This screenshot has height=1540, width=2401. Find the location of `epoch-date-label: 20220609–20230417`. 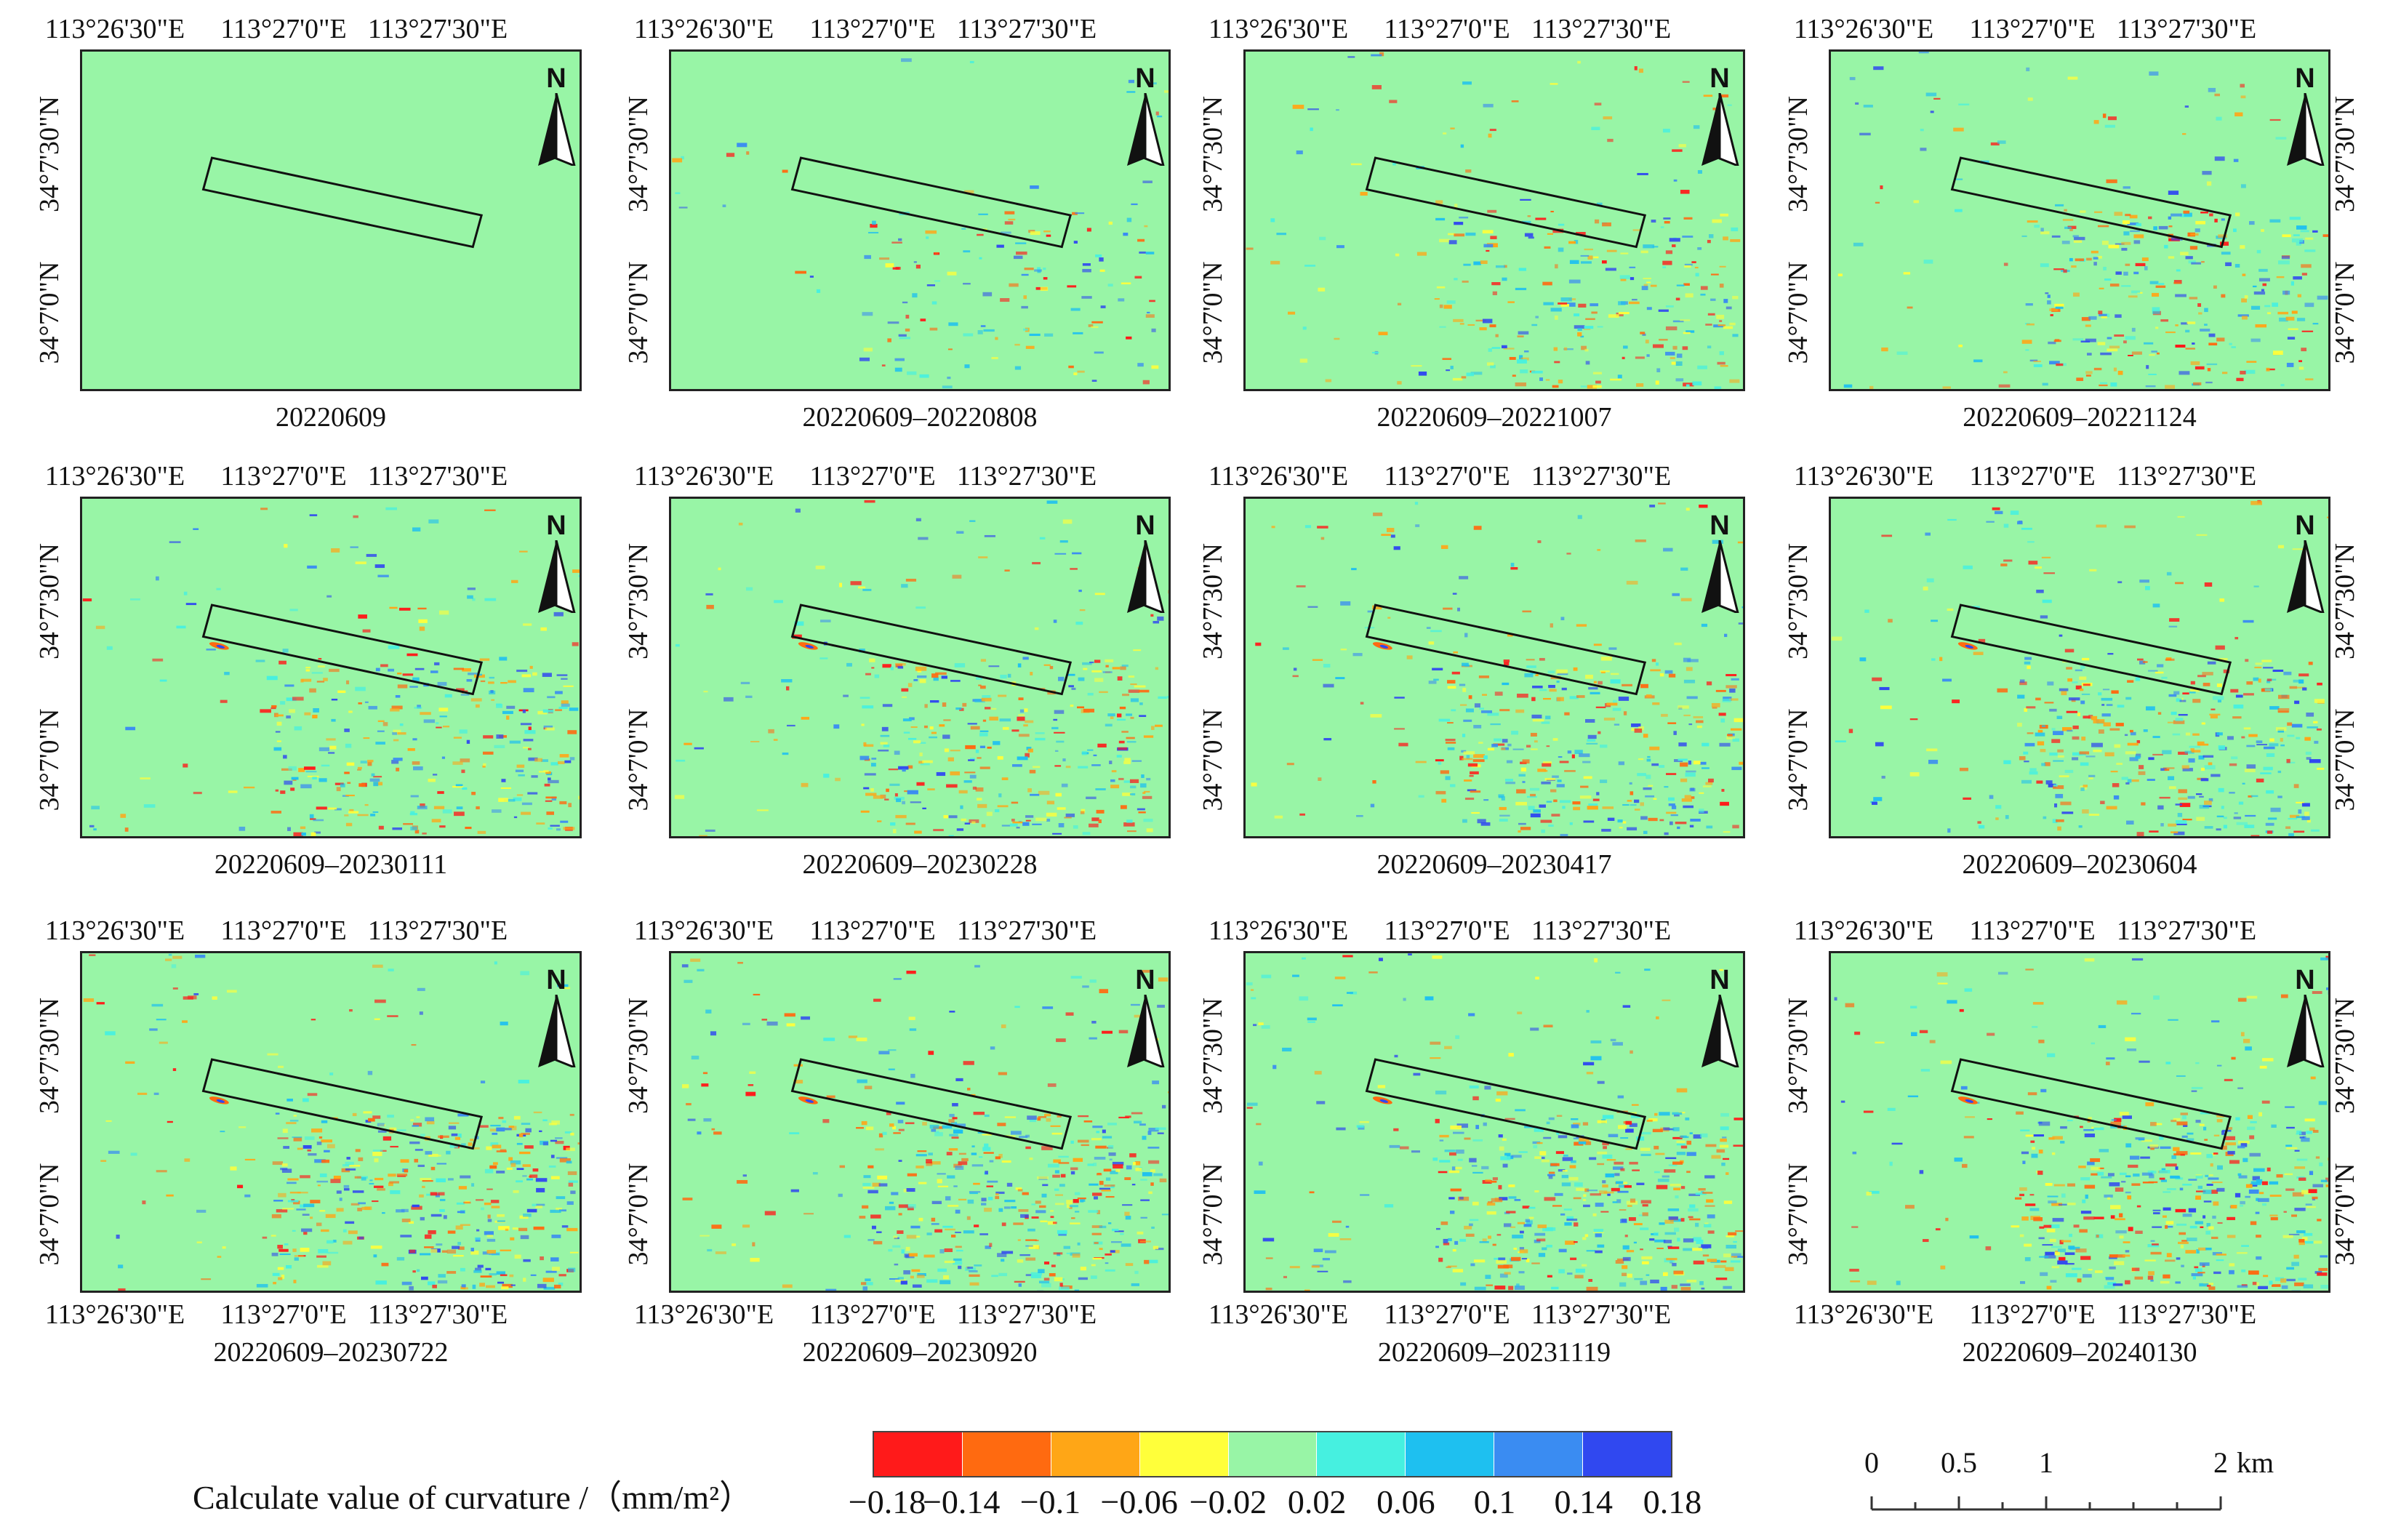

epoch-date-label: 20220609–20230417 is located at coordinates (1494, 864).